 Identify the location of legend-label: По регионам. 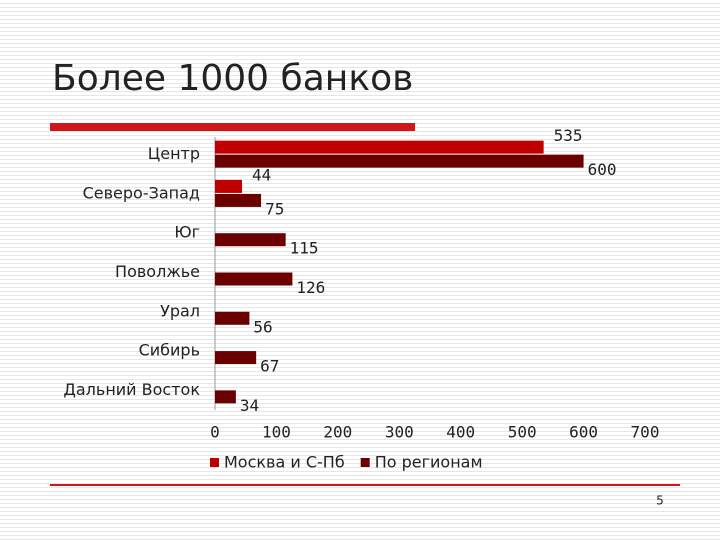
(429, 462).